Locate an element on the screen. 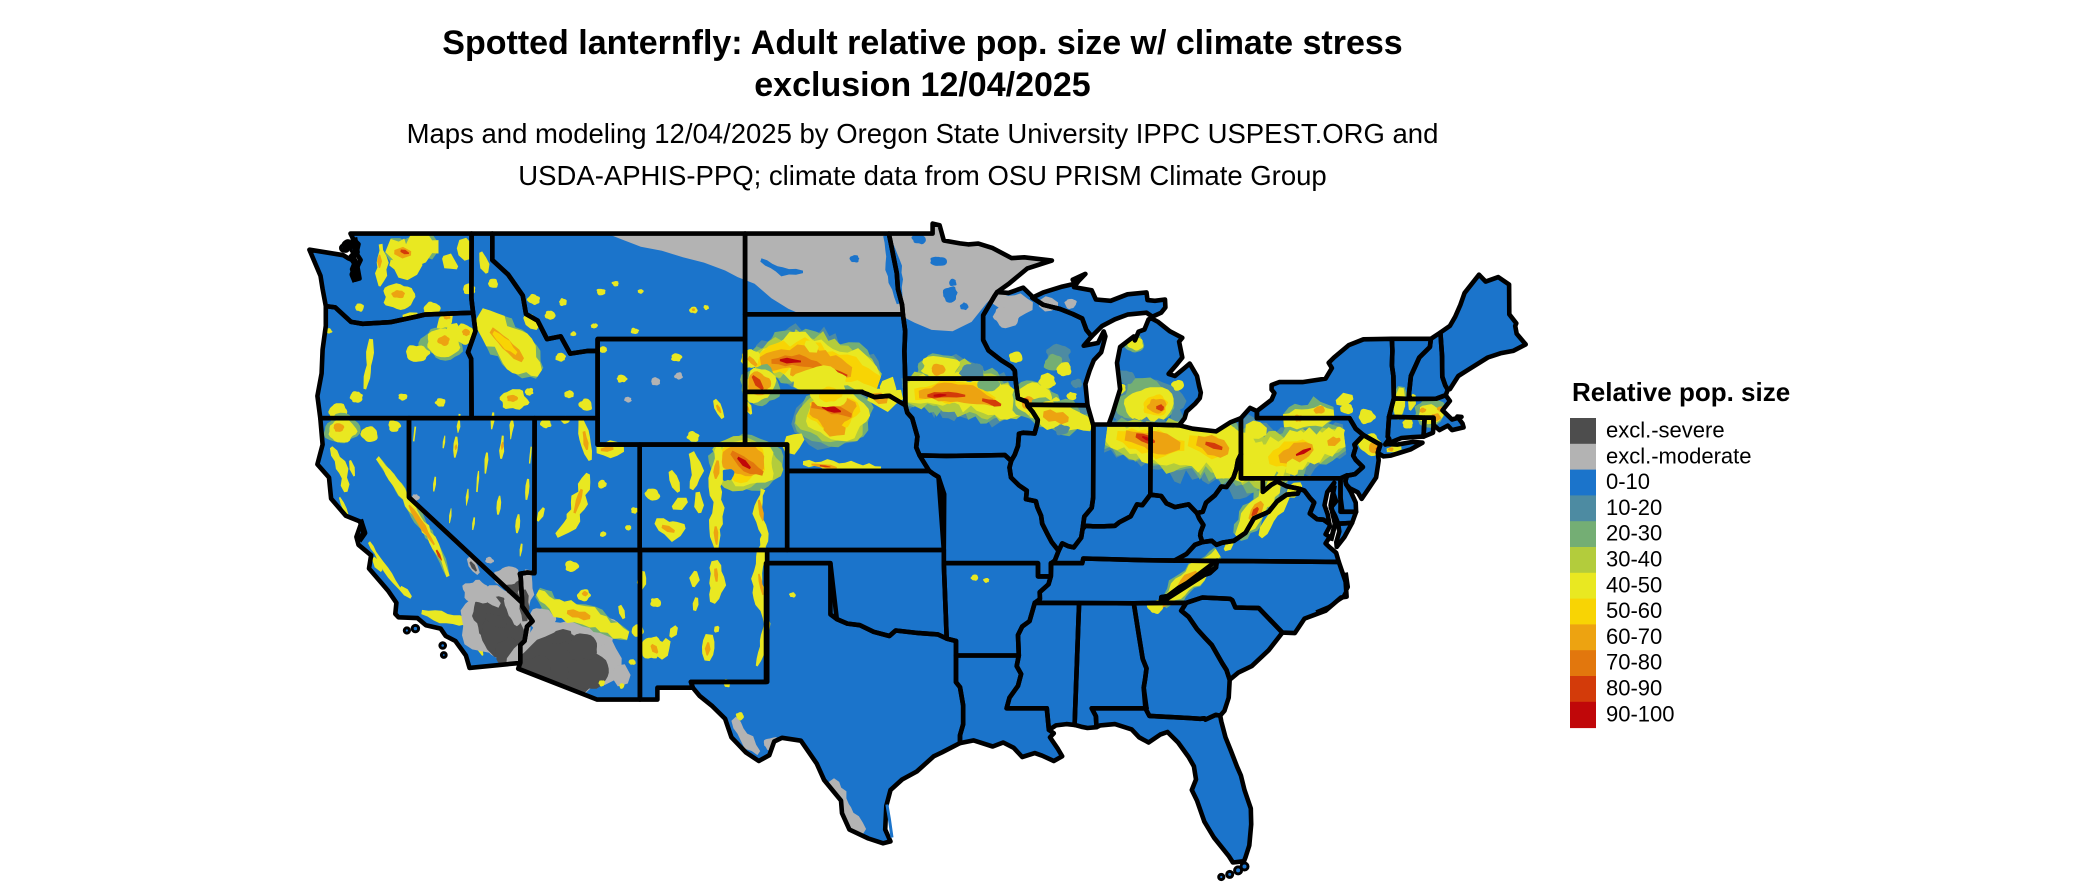 This screenshot has height=892, width=2100. svg-text: 20-30 is located at coordinates (1634, 533).